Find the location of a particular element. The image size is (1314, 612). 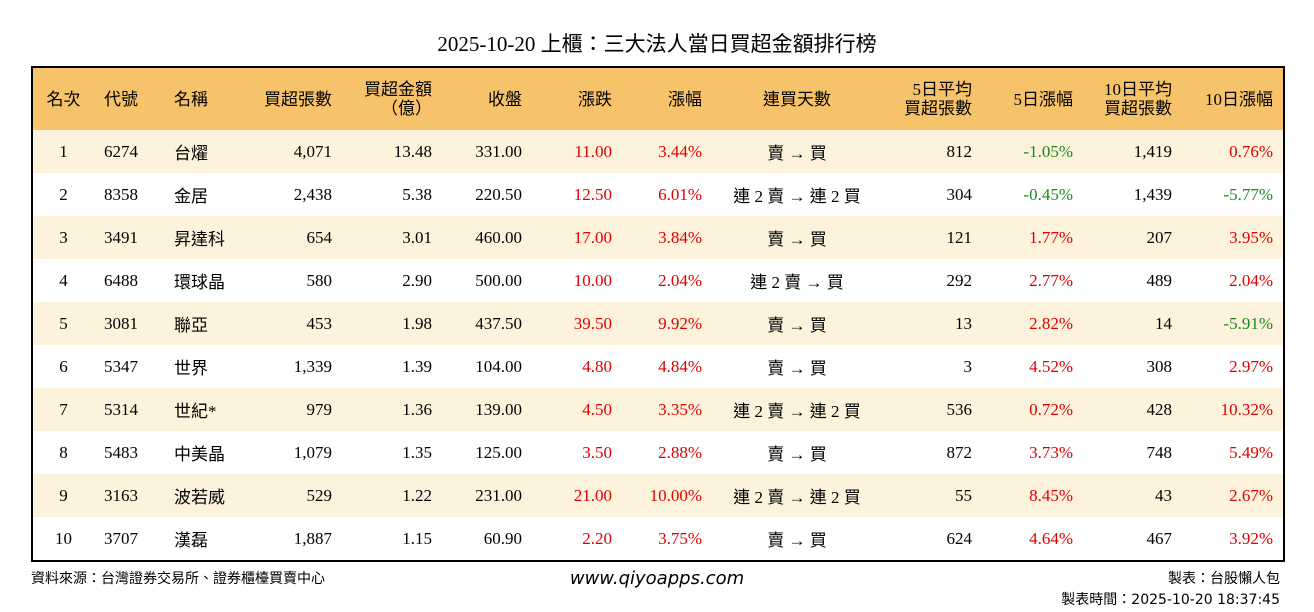

table-cell: 6 is located at coordinates (63, 366).